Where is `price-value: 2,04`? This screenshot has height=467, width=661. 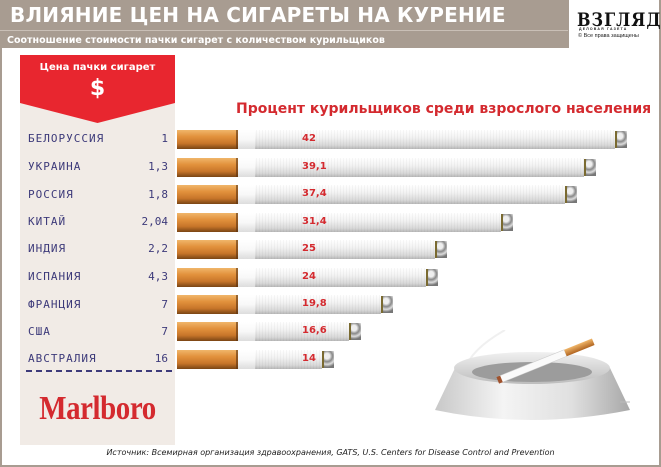 price-value: 2,04 is located at coordinates (155, 221).